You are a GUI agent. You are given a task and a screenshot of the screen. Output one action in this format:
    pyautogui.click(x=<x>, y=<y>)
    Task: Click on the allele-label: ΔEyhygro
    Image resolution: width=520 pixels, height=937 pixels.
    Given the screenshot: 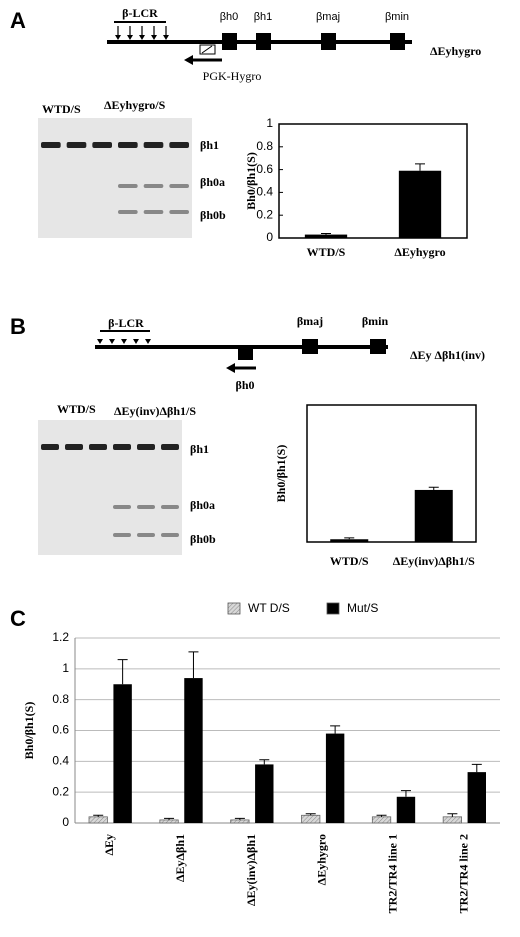 What is the action you would take?
    pyautogui.click(x=455, y=51)
    